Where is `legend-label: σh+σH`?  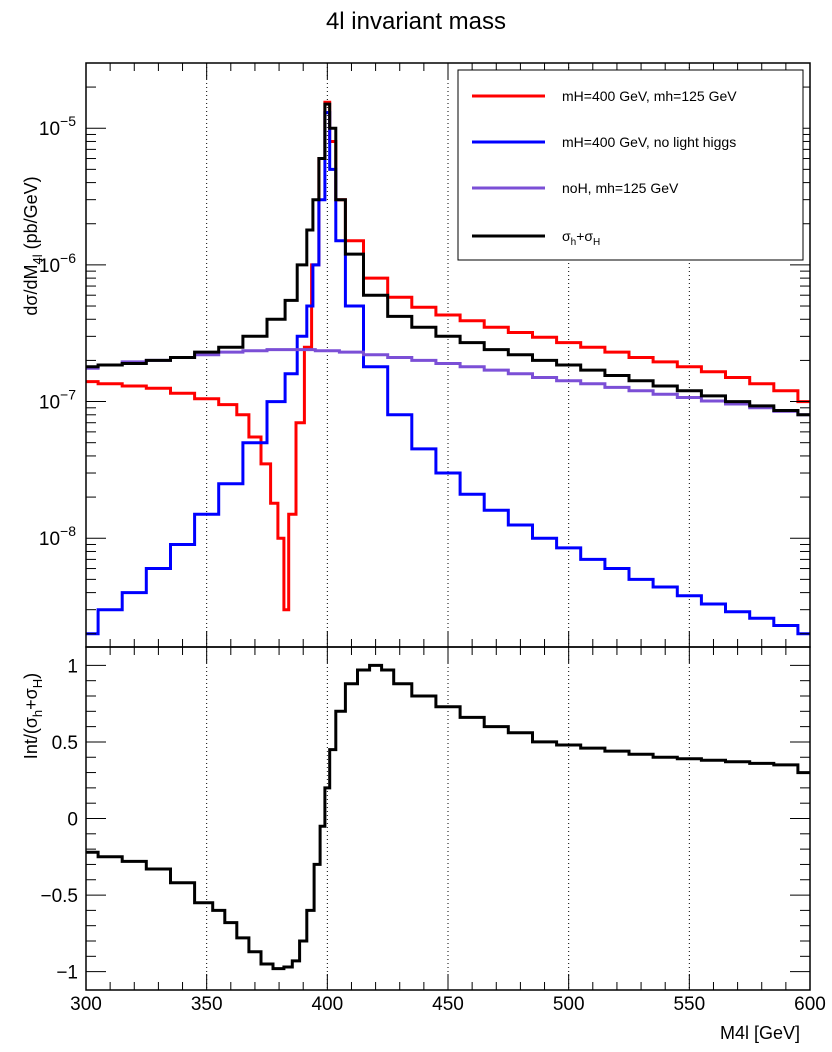
legend-label: σh+σH is located at coordinates (581, 238).